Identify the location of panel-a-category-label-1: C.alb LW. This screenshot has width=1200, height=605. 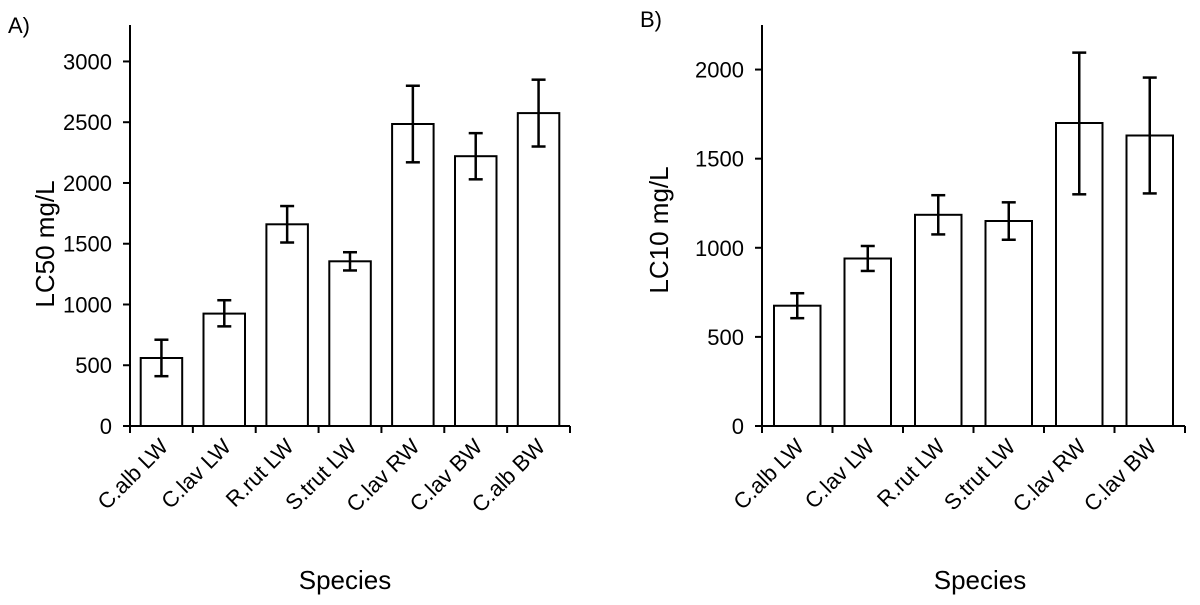
(132, 474).